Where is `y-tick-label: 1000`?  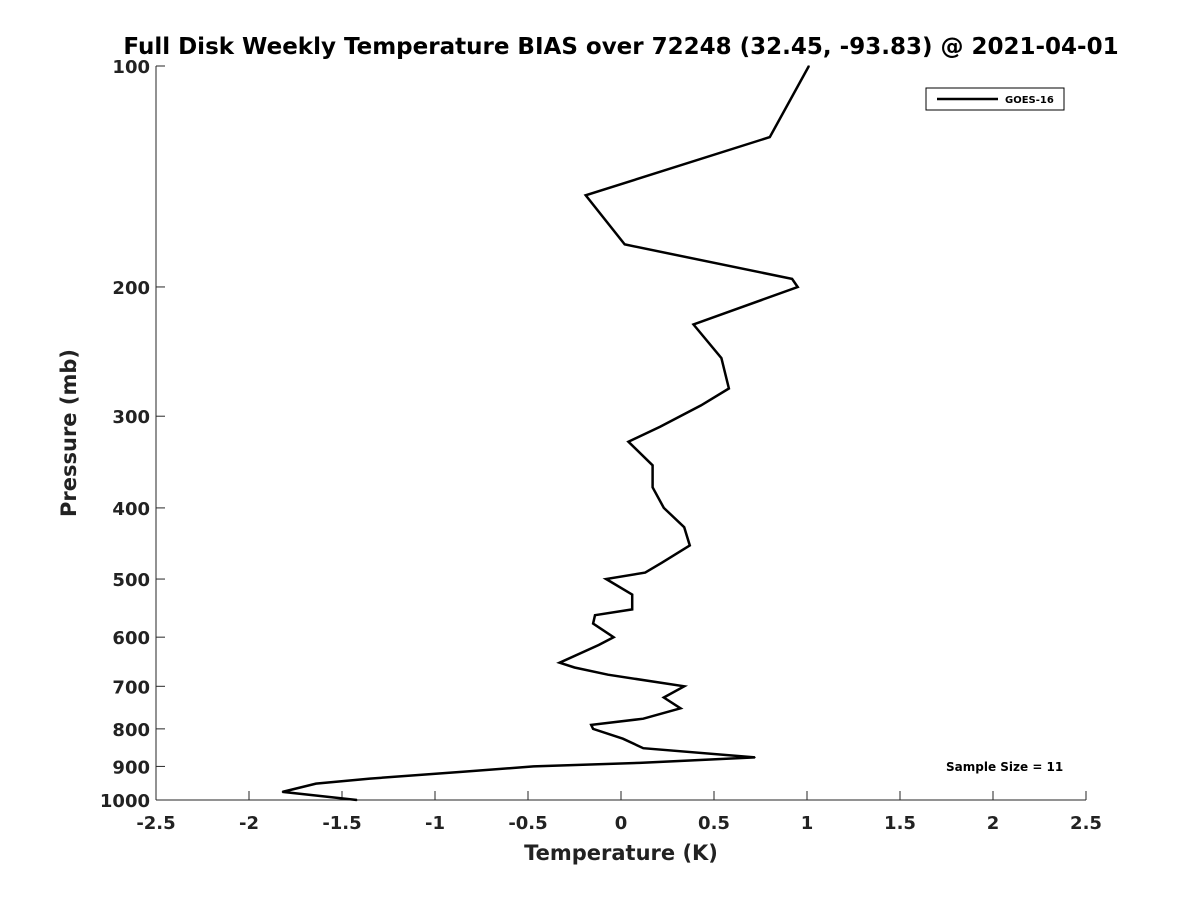
y-tick-label: 1000 is located at coordinates (125, 801).